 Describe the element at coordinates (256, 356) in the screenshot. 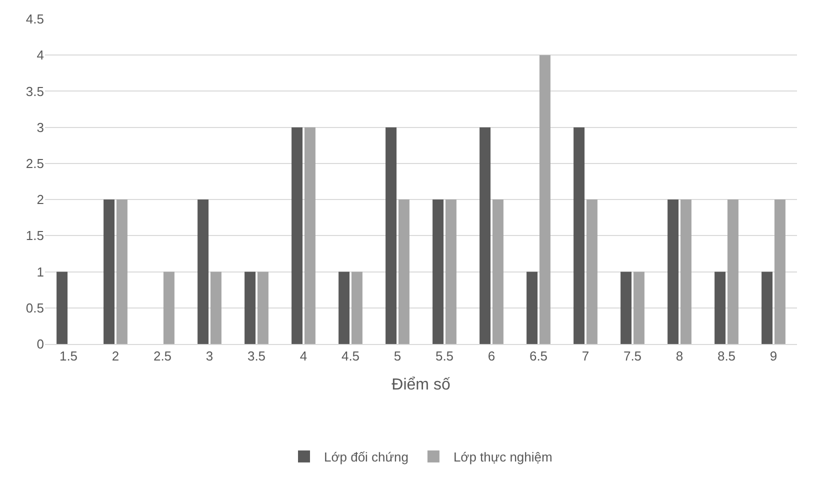

I see `x-tick-label: 3.5` at that location.